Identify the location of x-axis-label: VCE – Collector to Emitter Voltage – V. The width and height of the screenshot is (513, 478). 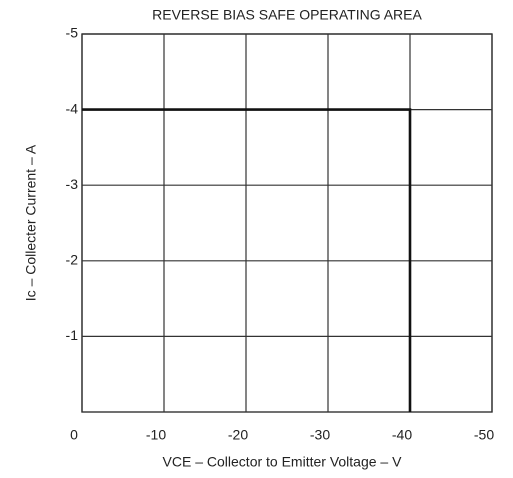
(283, 462).